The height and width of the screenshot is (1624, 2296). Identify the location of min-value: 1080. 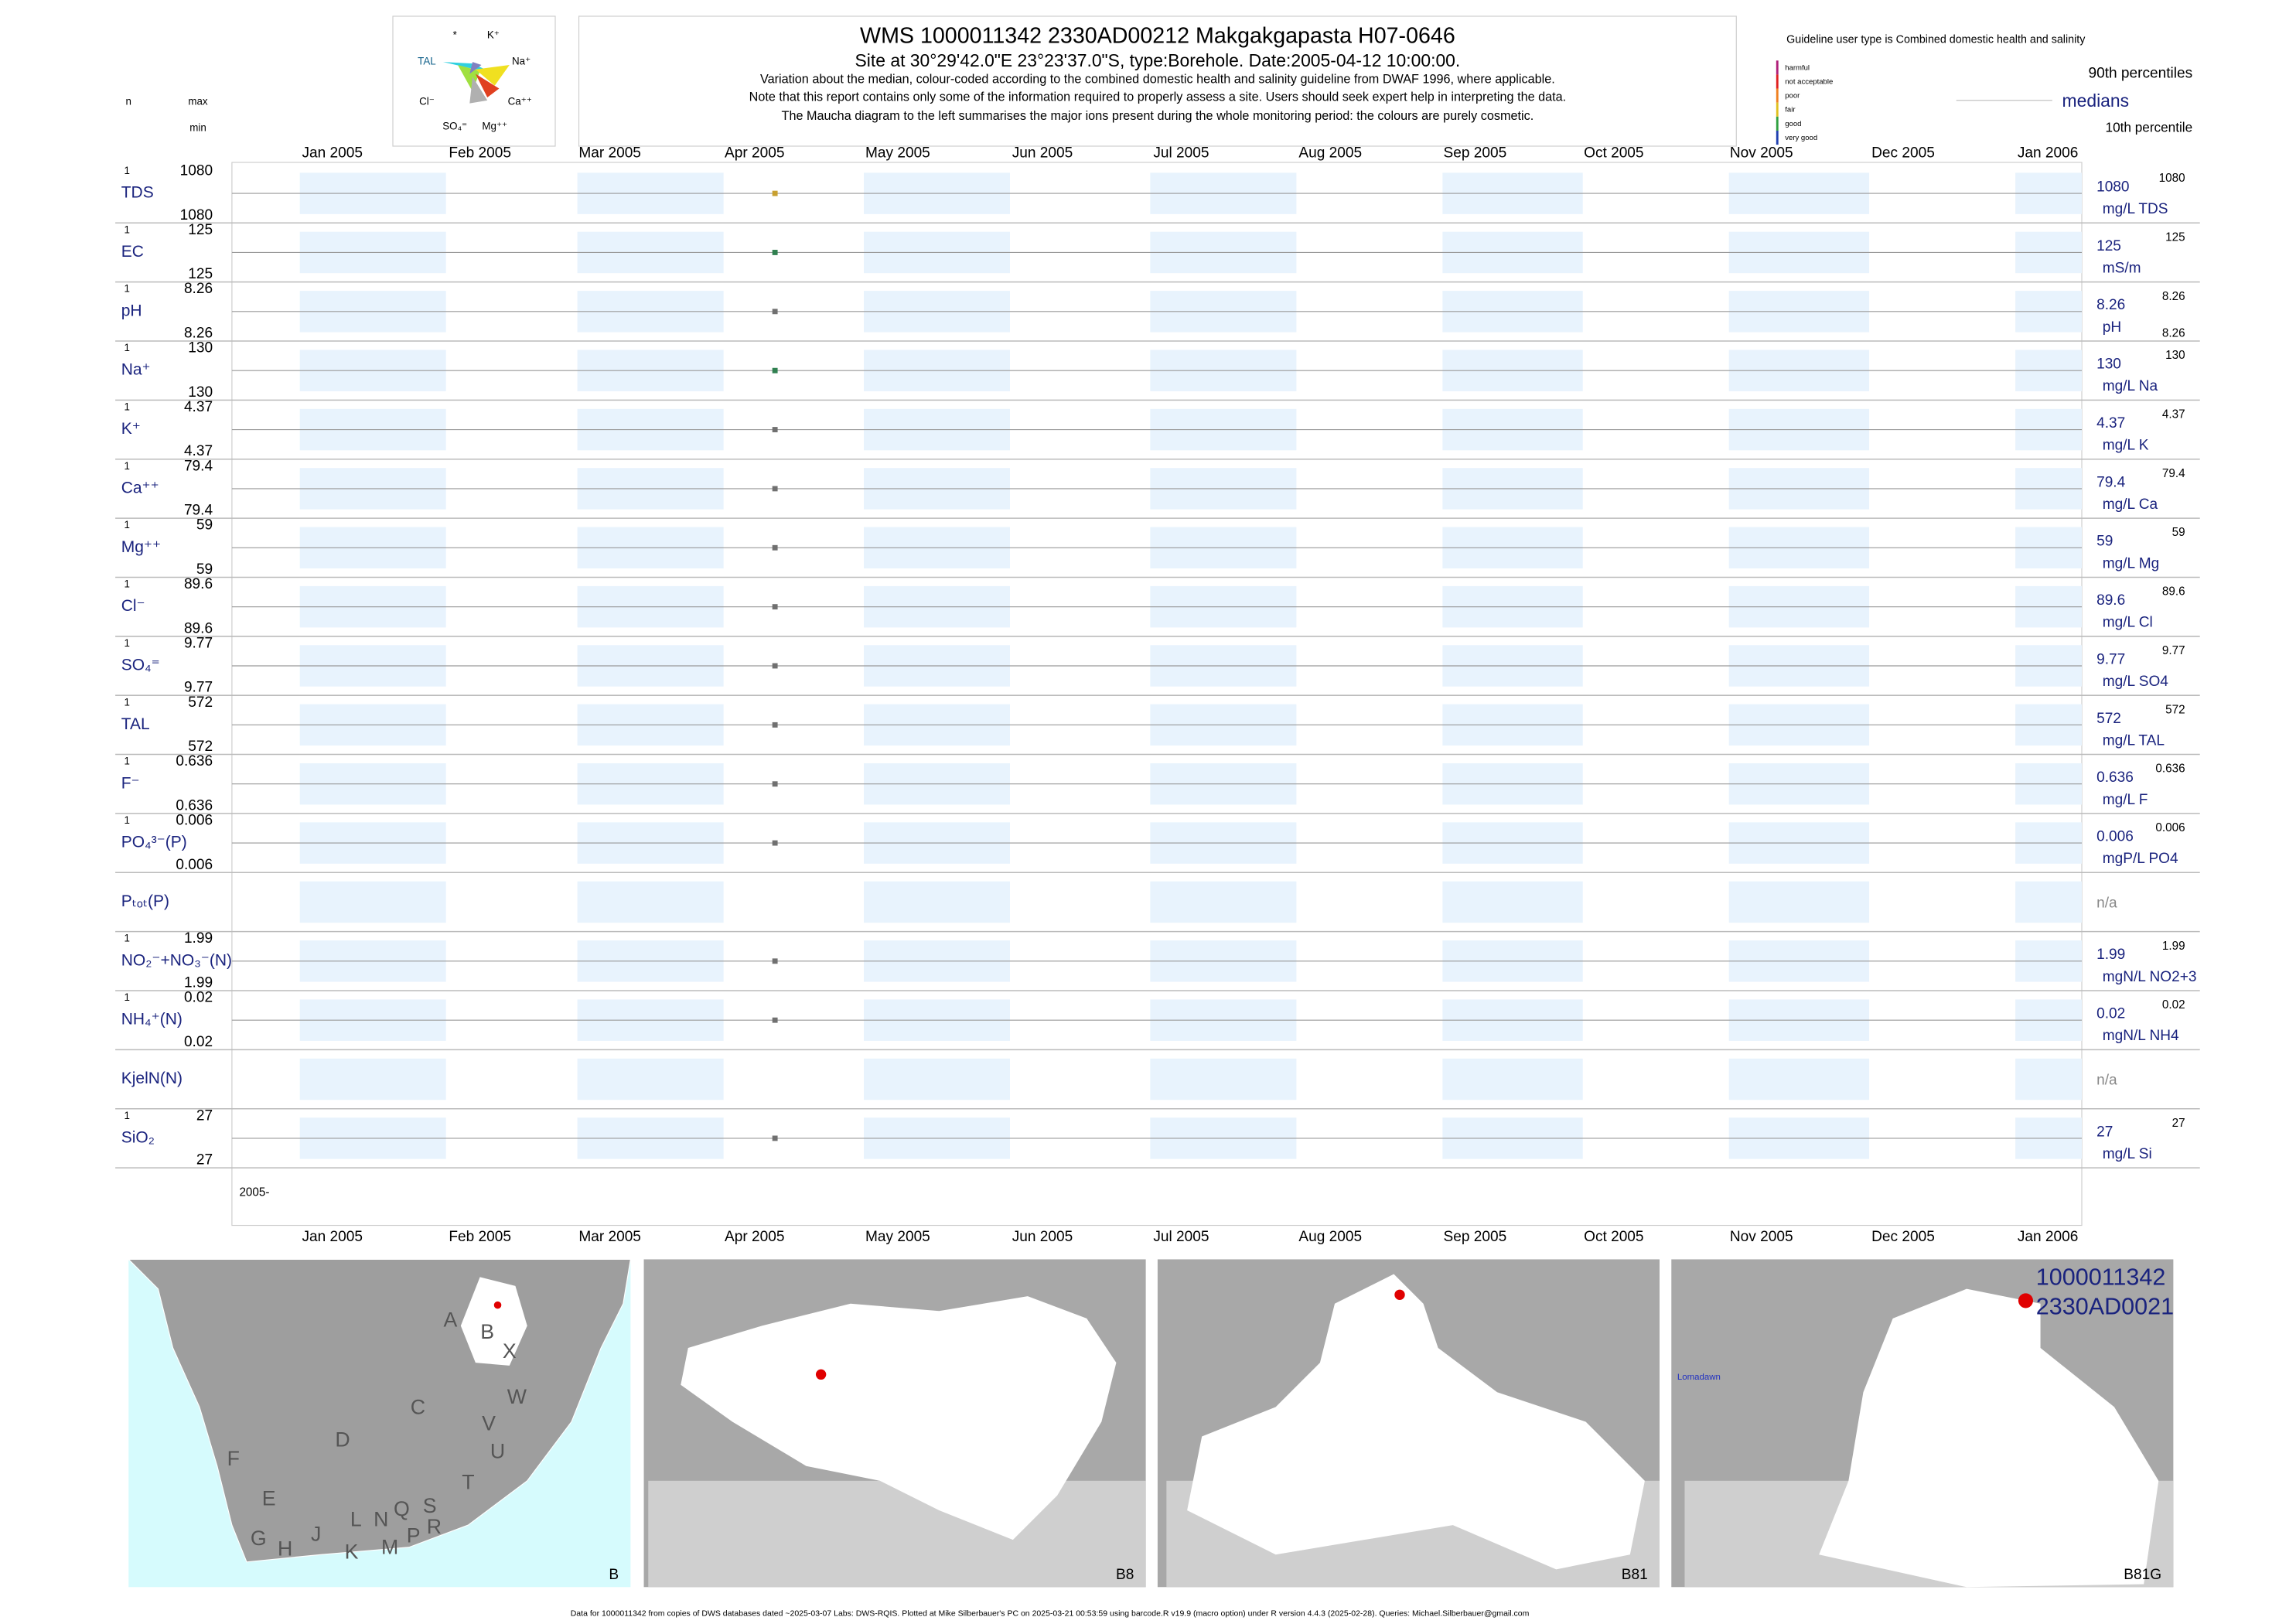
(196, 215).